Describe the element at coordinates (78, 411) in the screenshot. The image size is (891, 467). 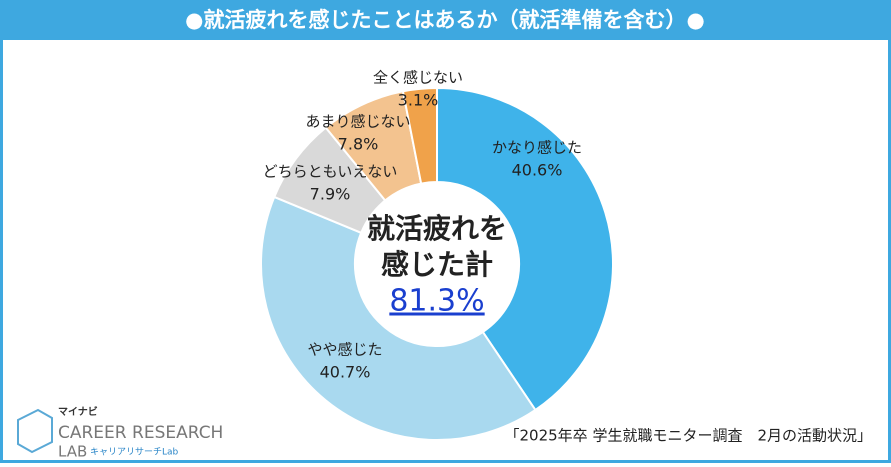
I see `logo-brand: マイナビ` at that location.